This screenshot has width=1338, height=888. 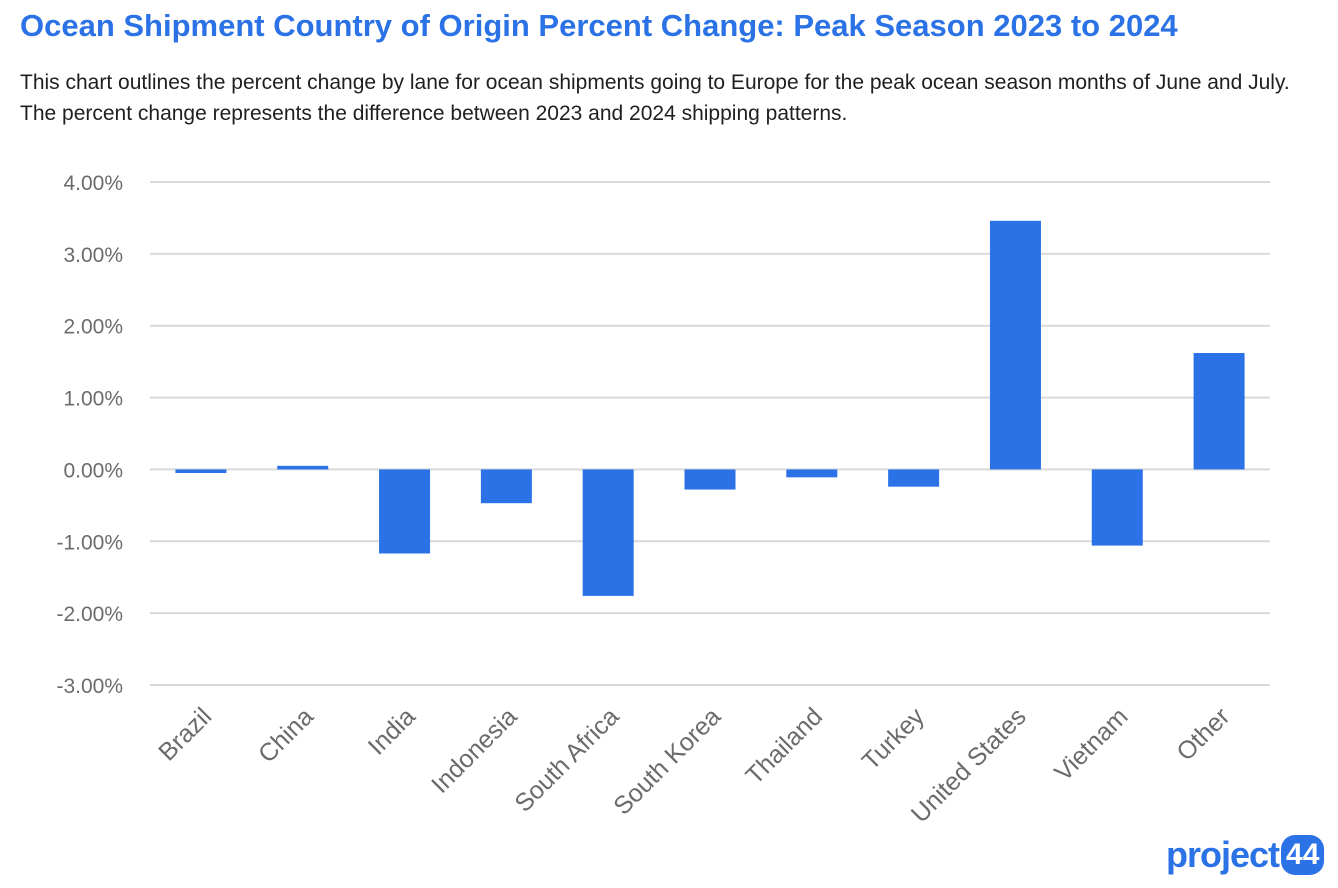 What do you see at coordinates (93, 399) in the screenshot?
I see `y-tick-label: 1.00%` at bounding box center [93, 399].